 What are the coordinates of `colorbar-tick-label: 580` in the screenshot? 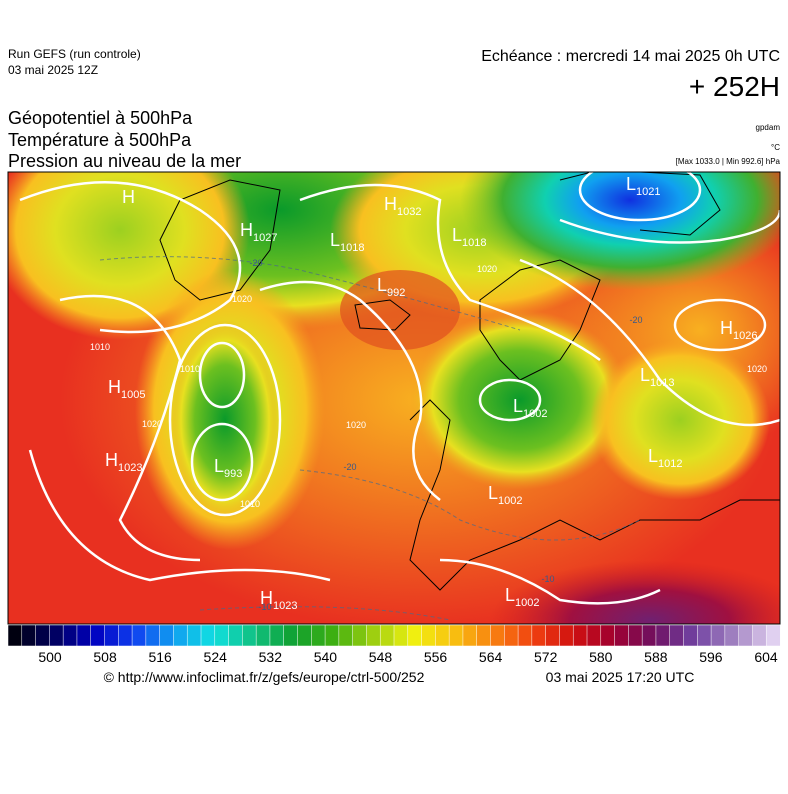 It's located at (601, 657).